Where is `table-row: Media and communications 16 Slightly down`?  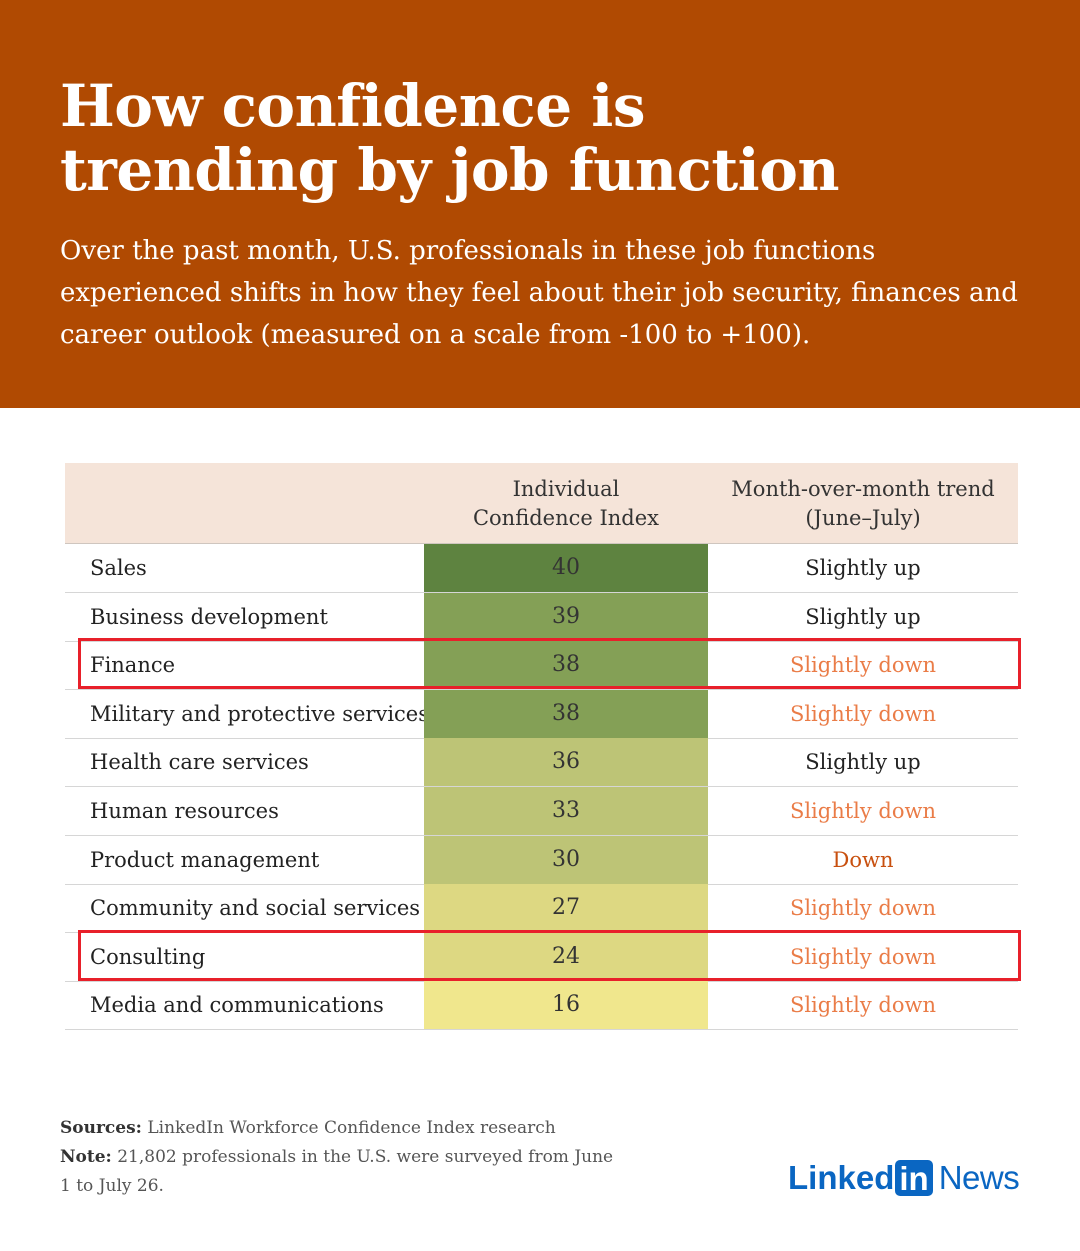
table-row: Media and communications 16 Slightly down is located at coordinates (541, 1006).